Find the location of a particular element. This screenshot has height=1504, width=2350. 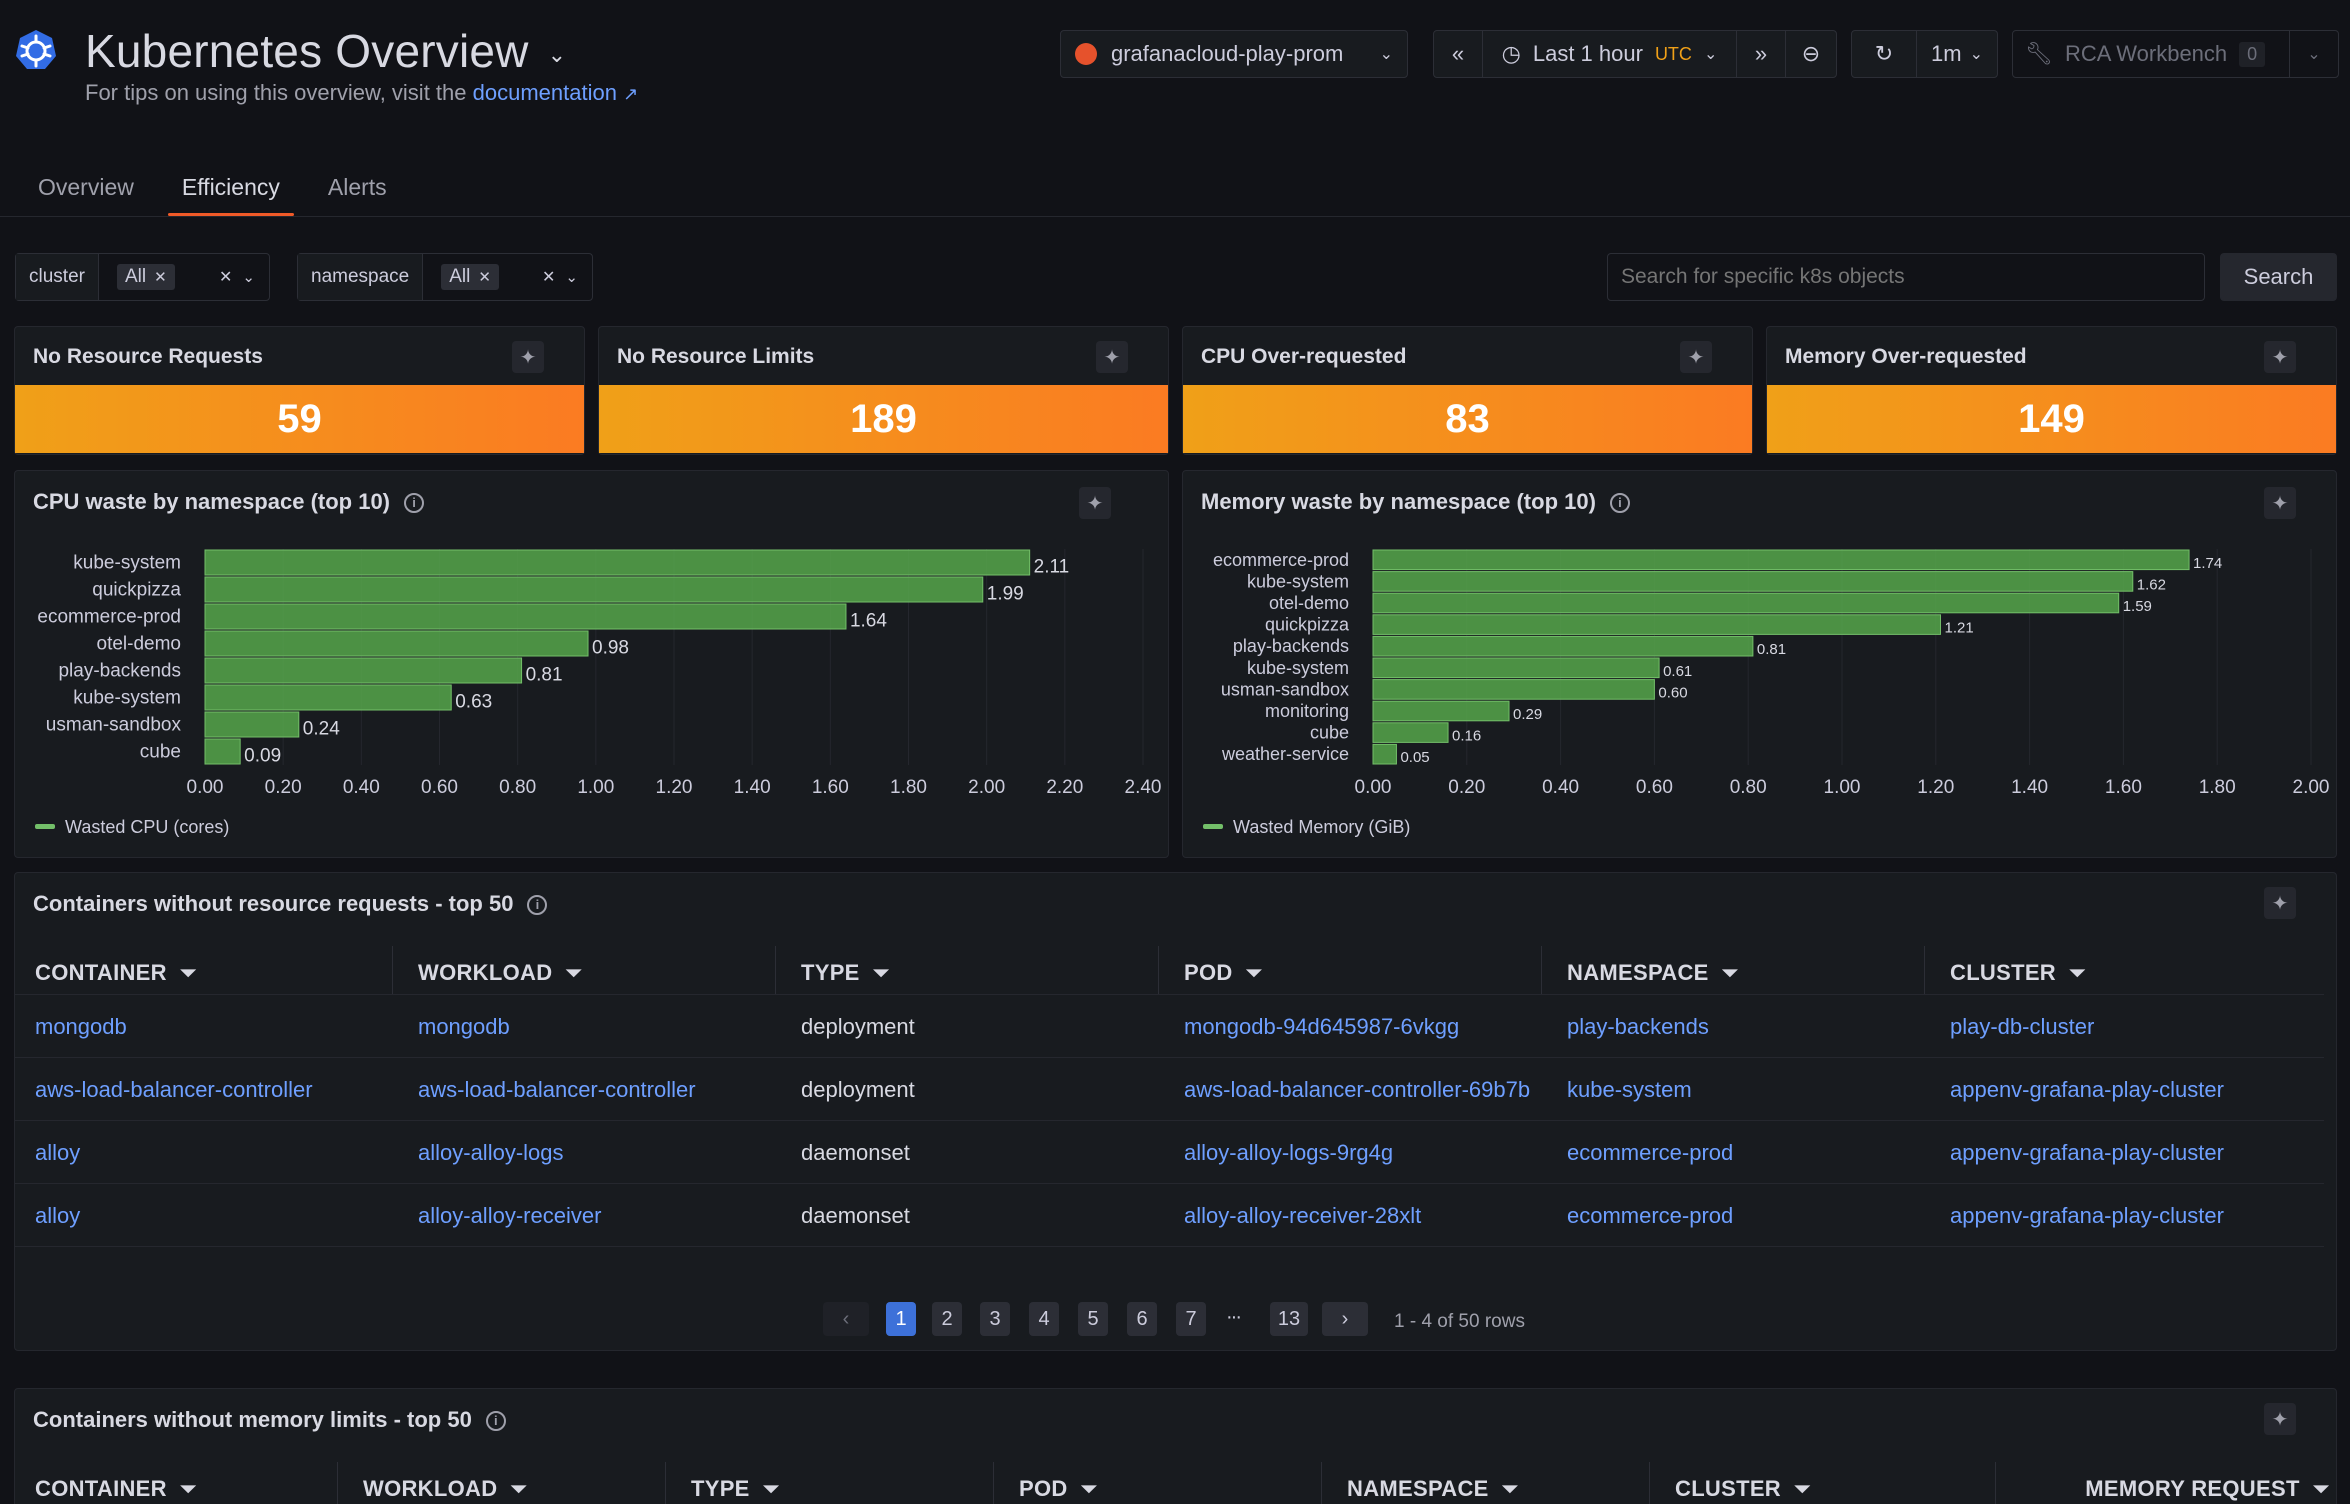

table-cell-link: play-db-cluster is located at coordinates (2022, 1026).